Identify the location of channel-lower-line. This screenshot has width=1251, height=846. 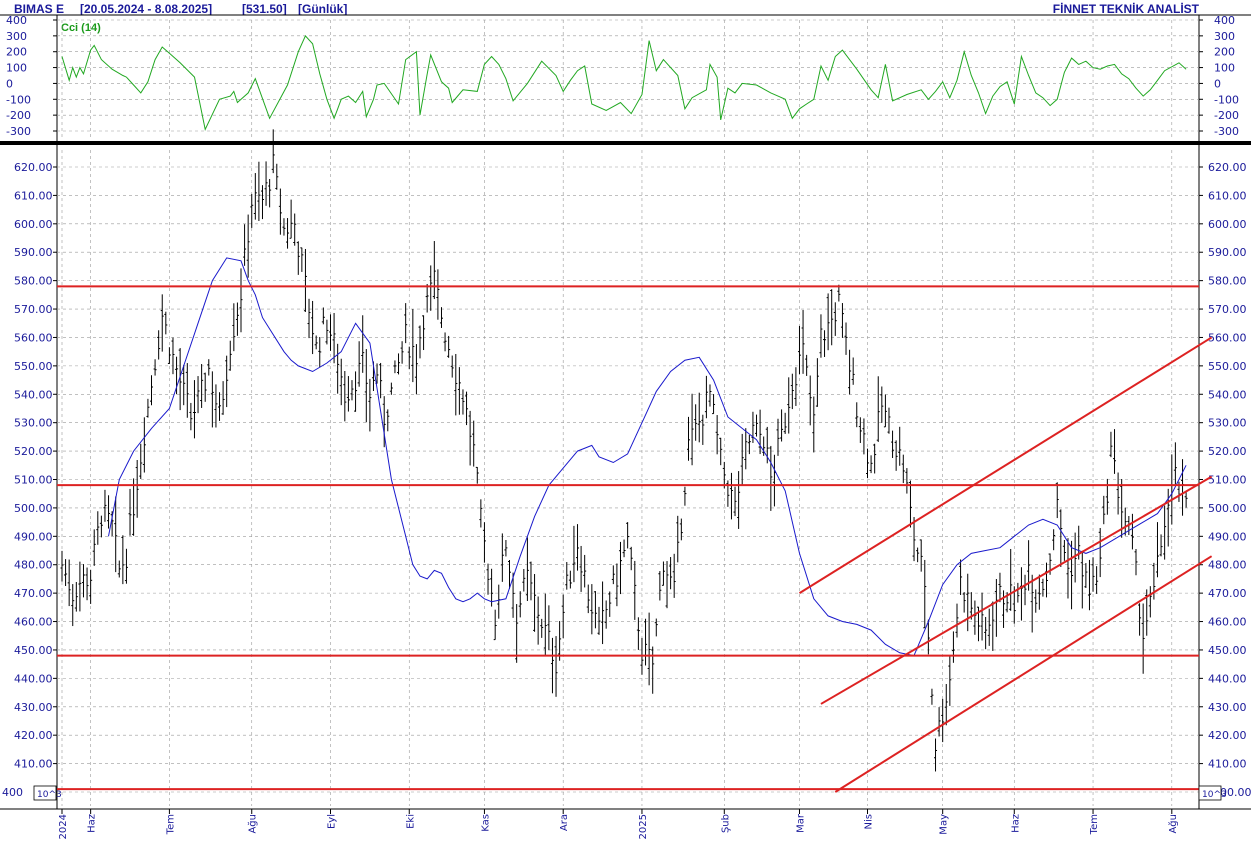
(1023, 674).